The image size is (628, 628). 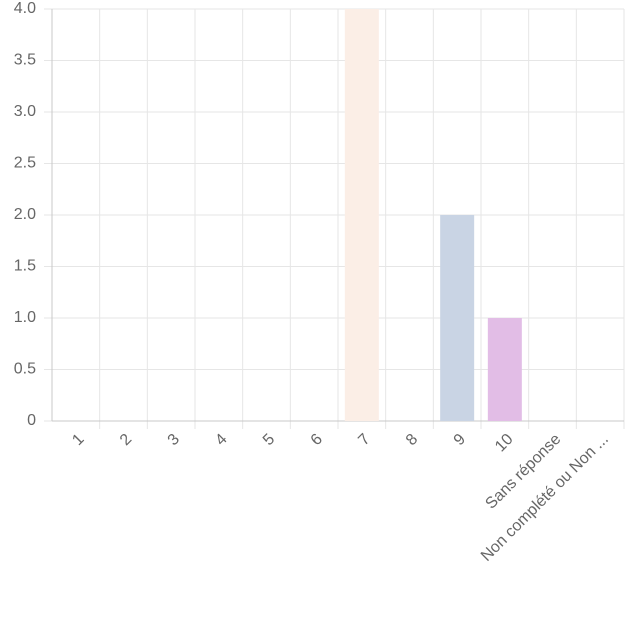 What do you see at coordinates (126, 440) in the screenshot?
I see `x-tick-label: 2` at bounding box center [126, 440].